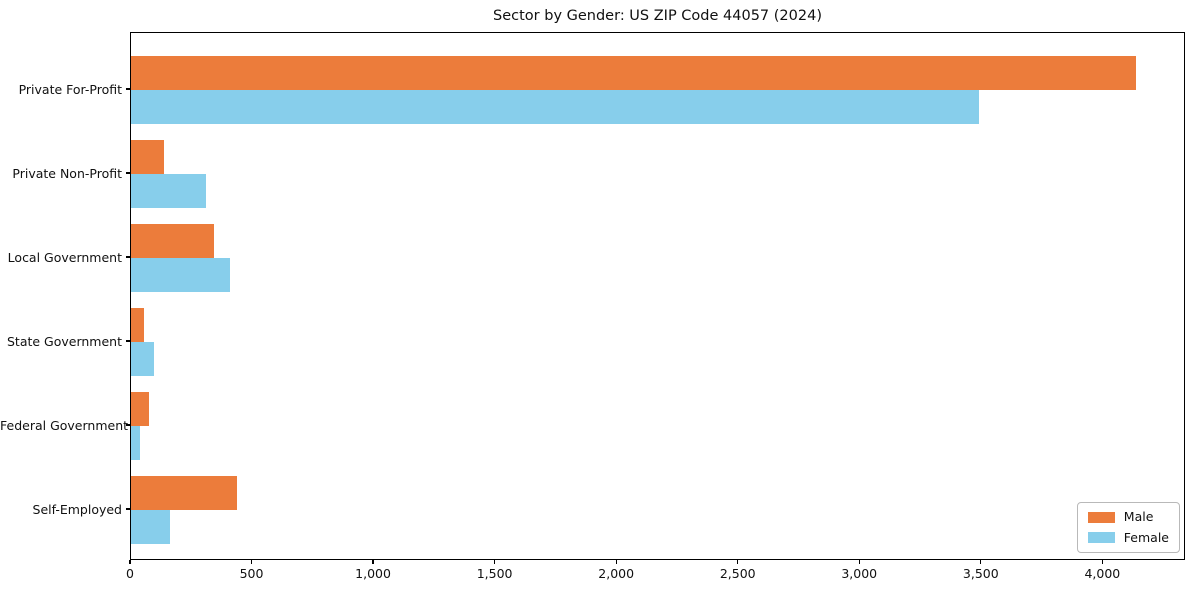 Image resolution: width=1200 pixels, height=600 pixels. Describe the element at coordinates (70, 89) in the screenshot. I see `y-axis-label-private-for-profit: Private For-Profit` at that location.